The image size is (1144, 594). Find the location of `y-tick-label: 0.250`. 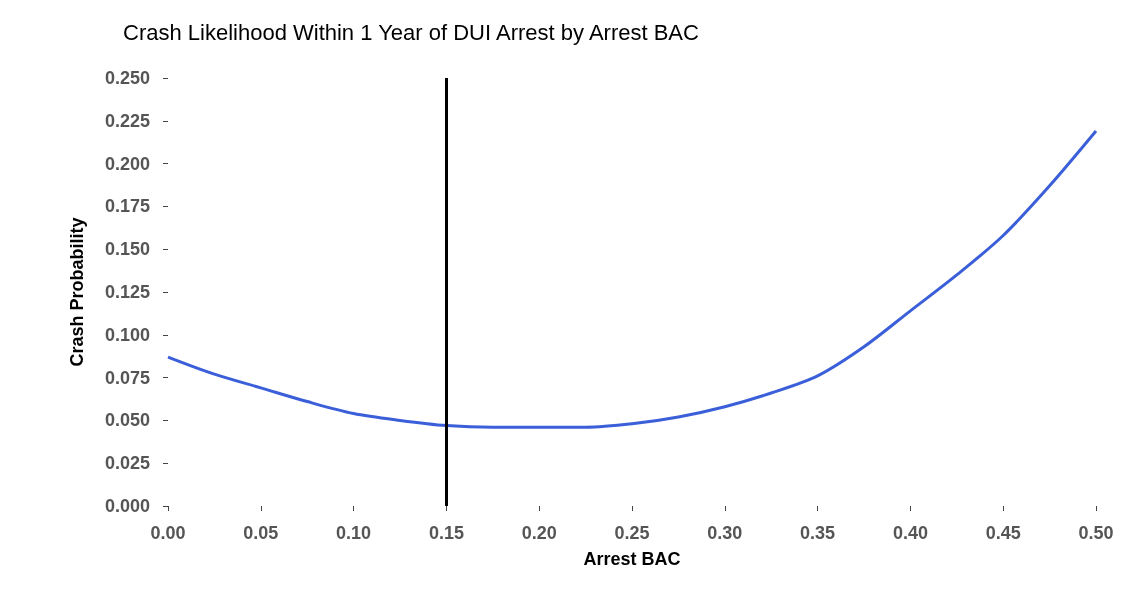

y-tick-label: 0.250 is located at coordinates (127, 78).